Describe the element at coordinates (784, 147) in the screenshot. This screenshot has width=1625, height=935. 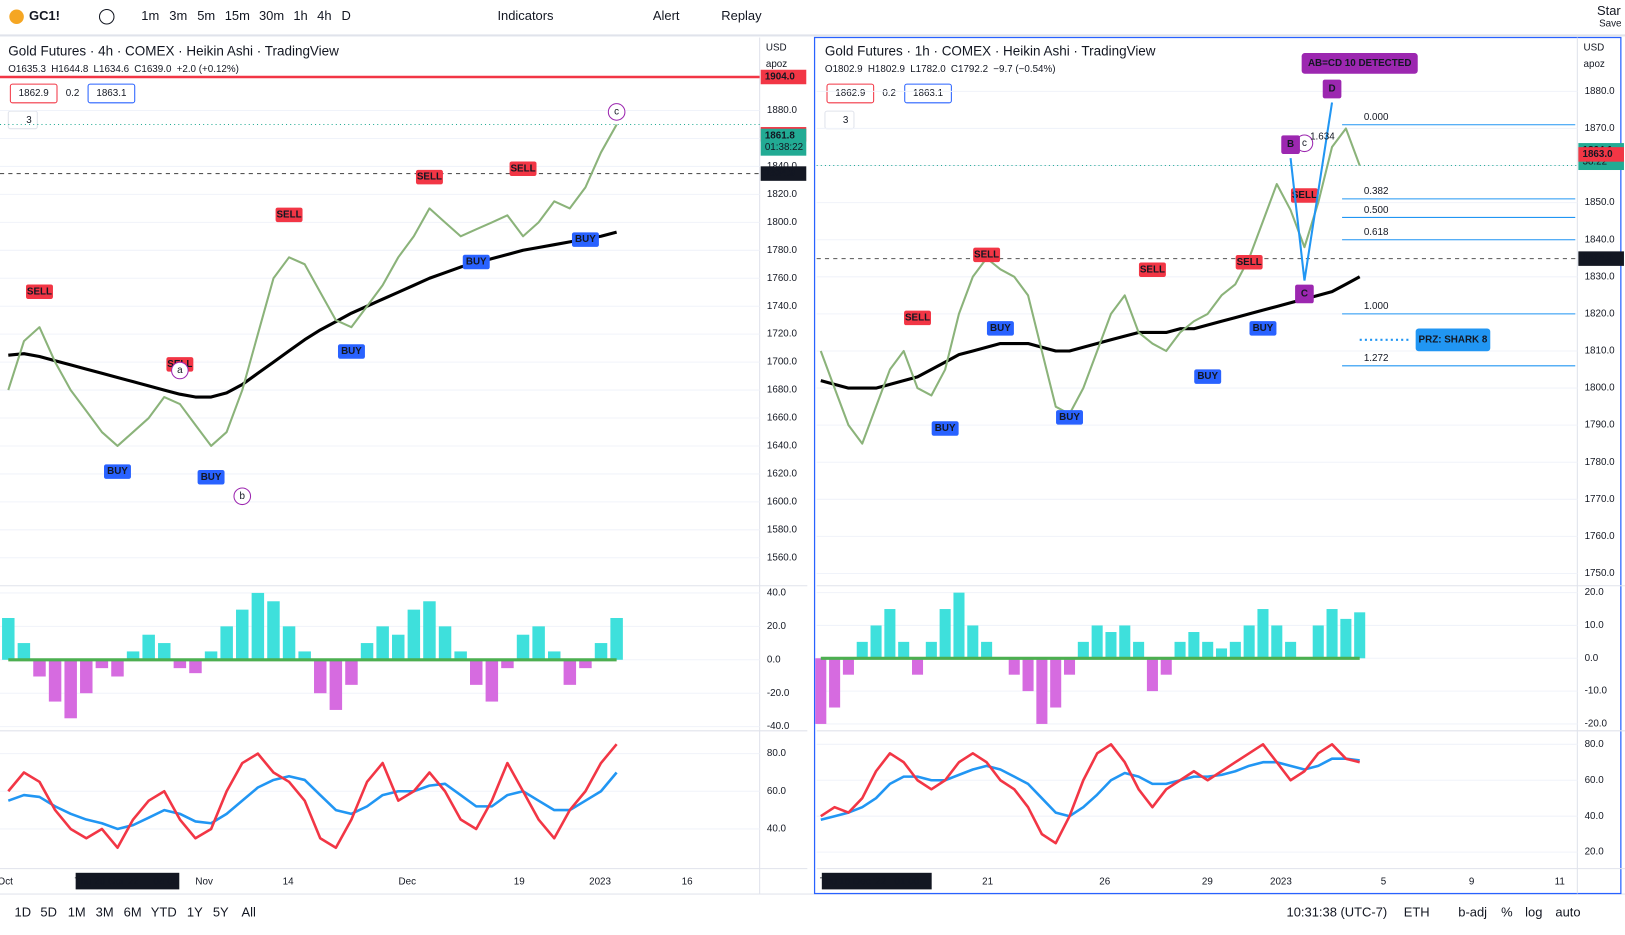
I see `countdown: 01:38:22` at that location.